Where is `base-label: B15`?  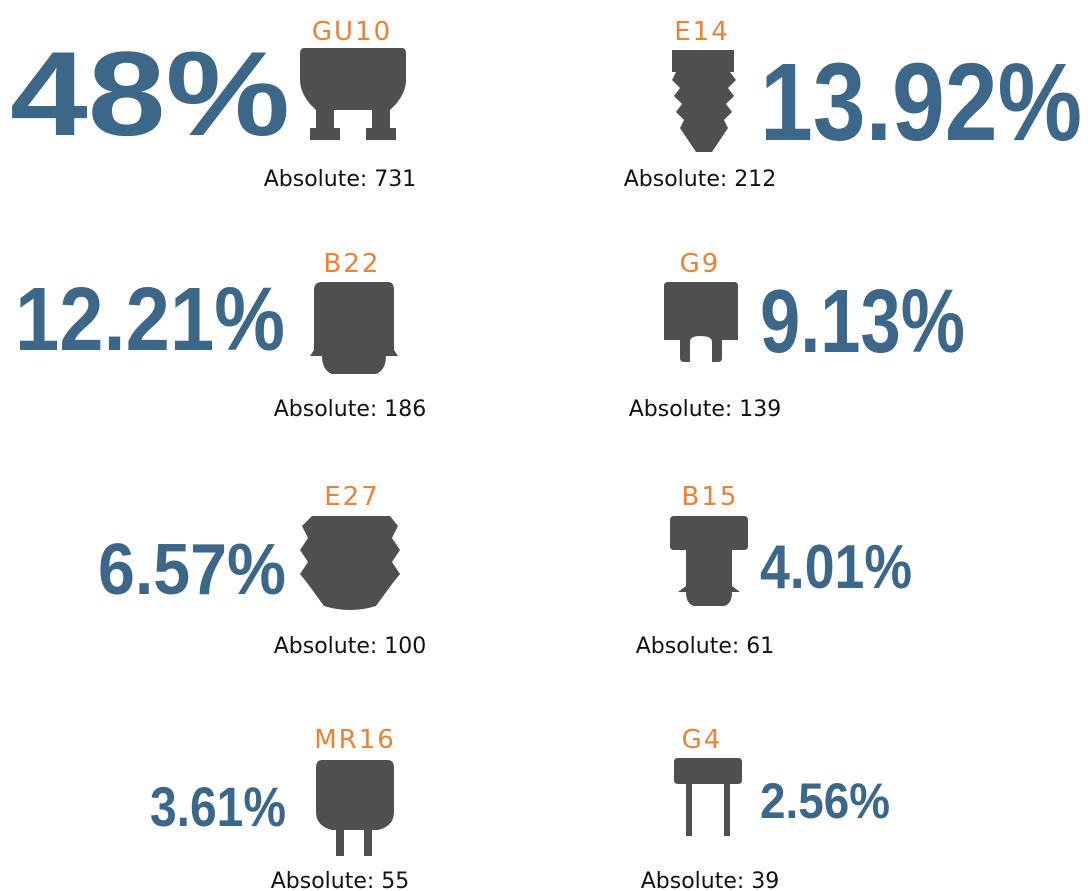 base-label: B15 is located at coordinates (710, 497).